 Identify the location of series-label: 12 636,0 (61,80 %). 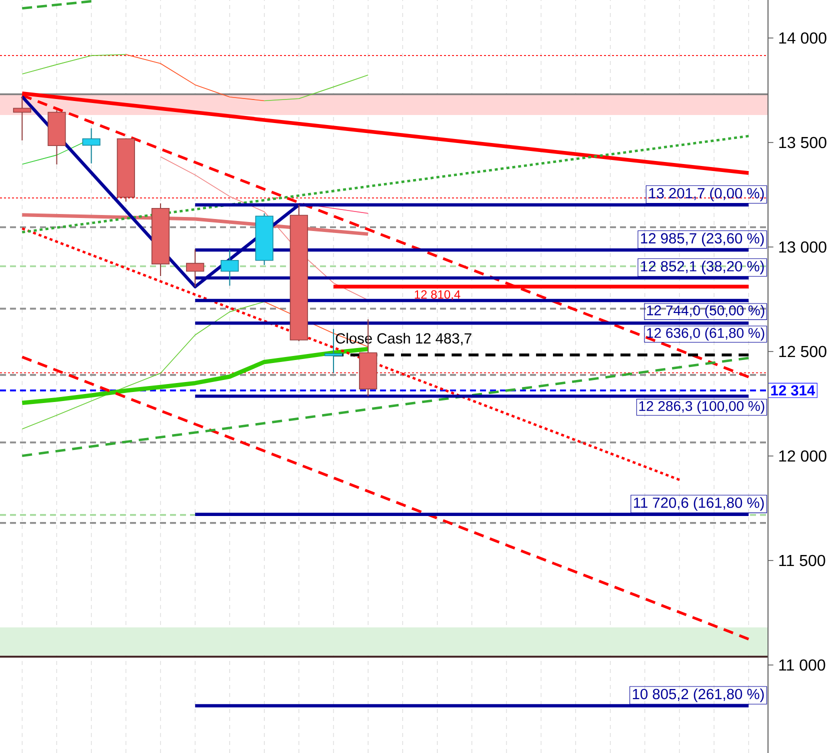
(705, 334).